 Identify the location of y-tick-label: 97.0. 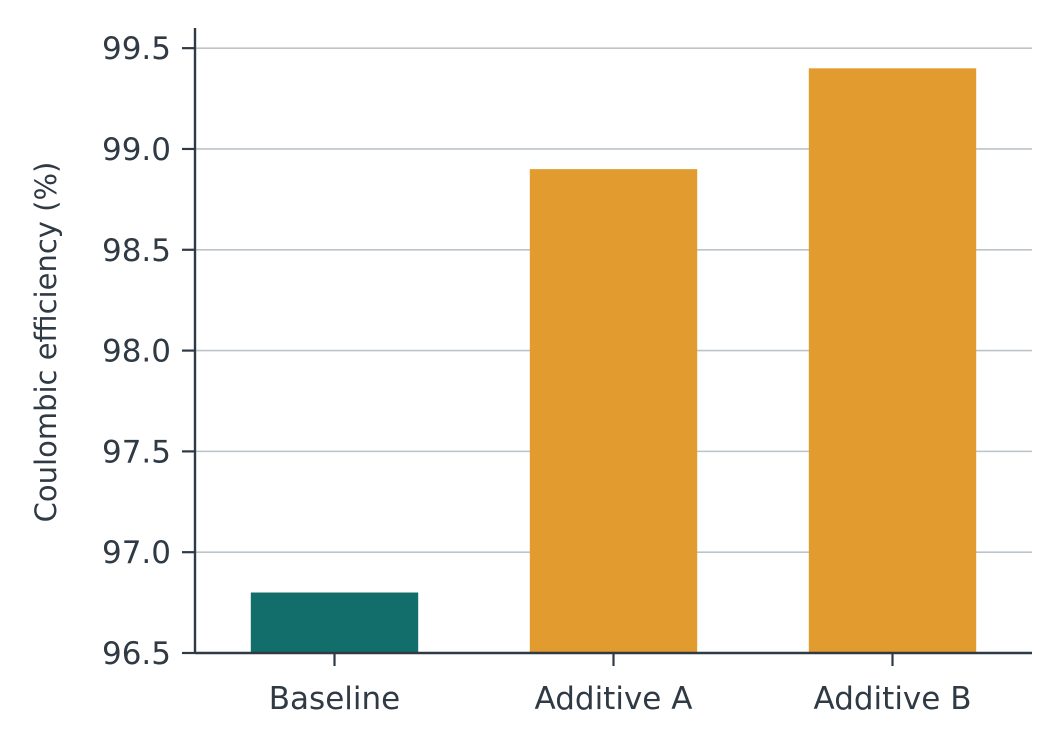
(136, 553).